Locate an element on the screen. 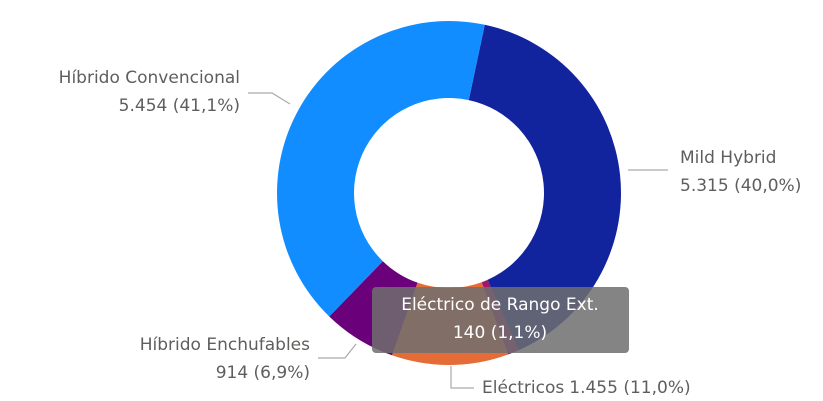  value-label: 5.454 (41,1%) is located at coordinates (179, 106).